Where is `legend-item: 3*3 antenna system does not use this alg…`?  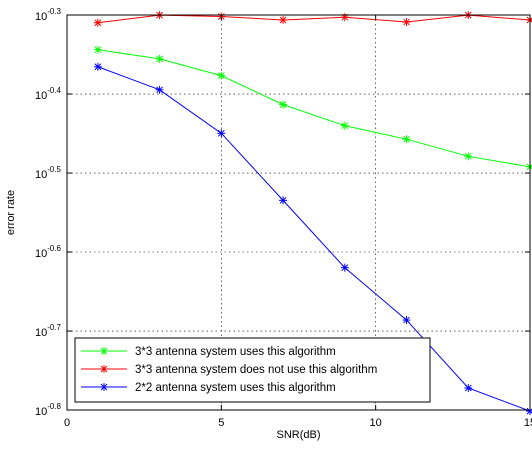
legend-item: 3*3 antenna system does not use this alg… is located at coordinates (229, 370).